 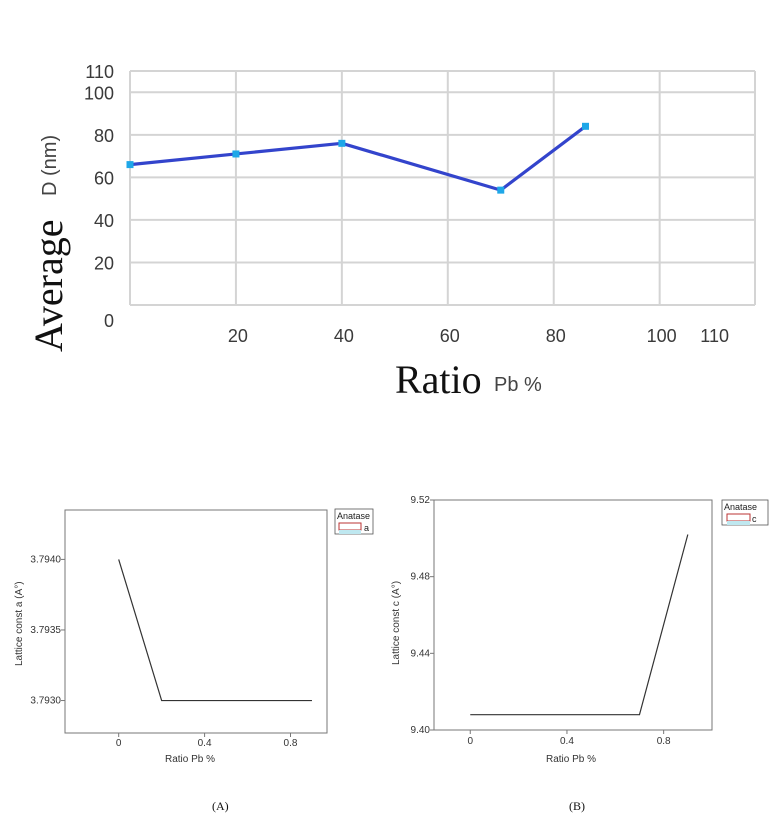 What do you see at coordinates (438, 379) in the screenshot?
I see `x-axis-label-main: Ratio` at bounding box center [438, 379].